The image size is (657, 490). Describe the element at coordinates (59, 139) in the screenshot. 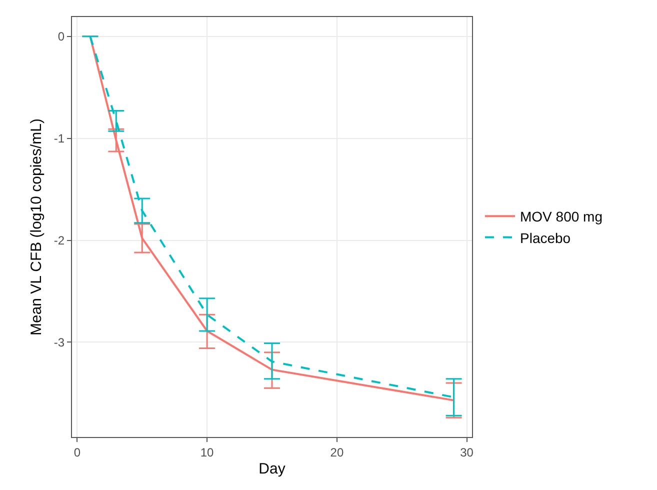

I see `y-tick-label: -1` at that location.